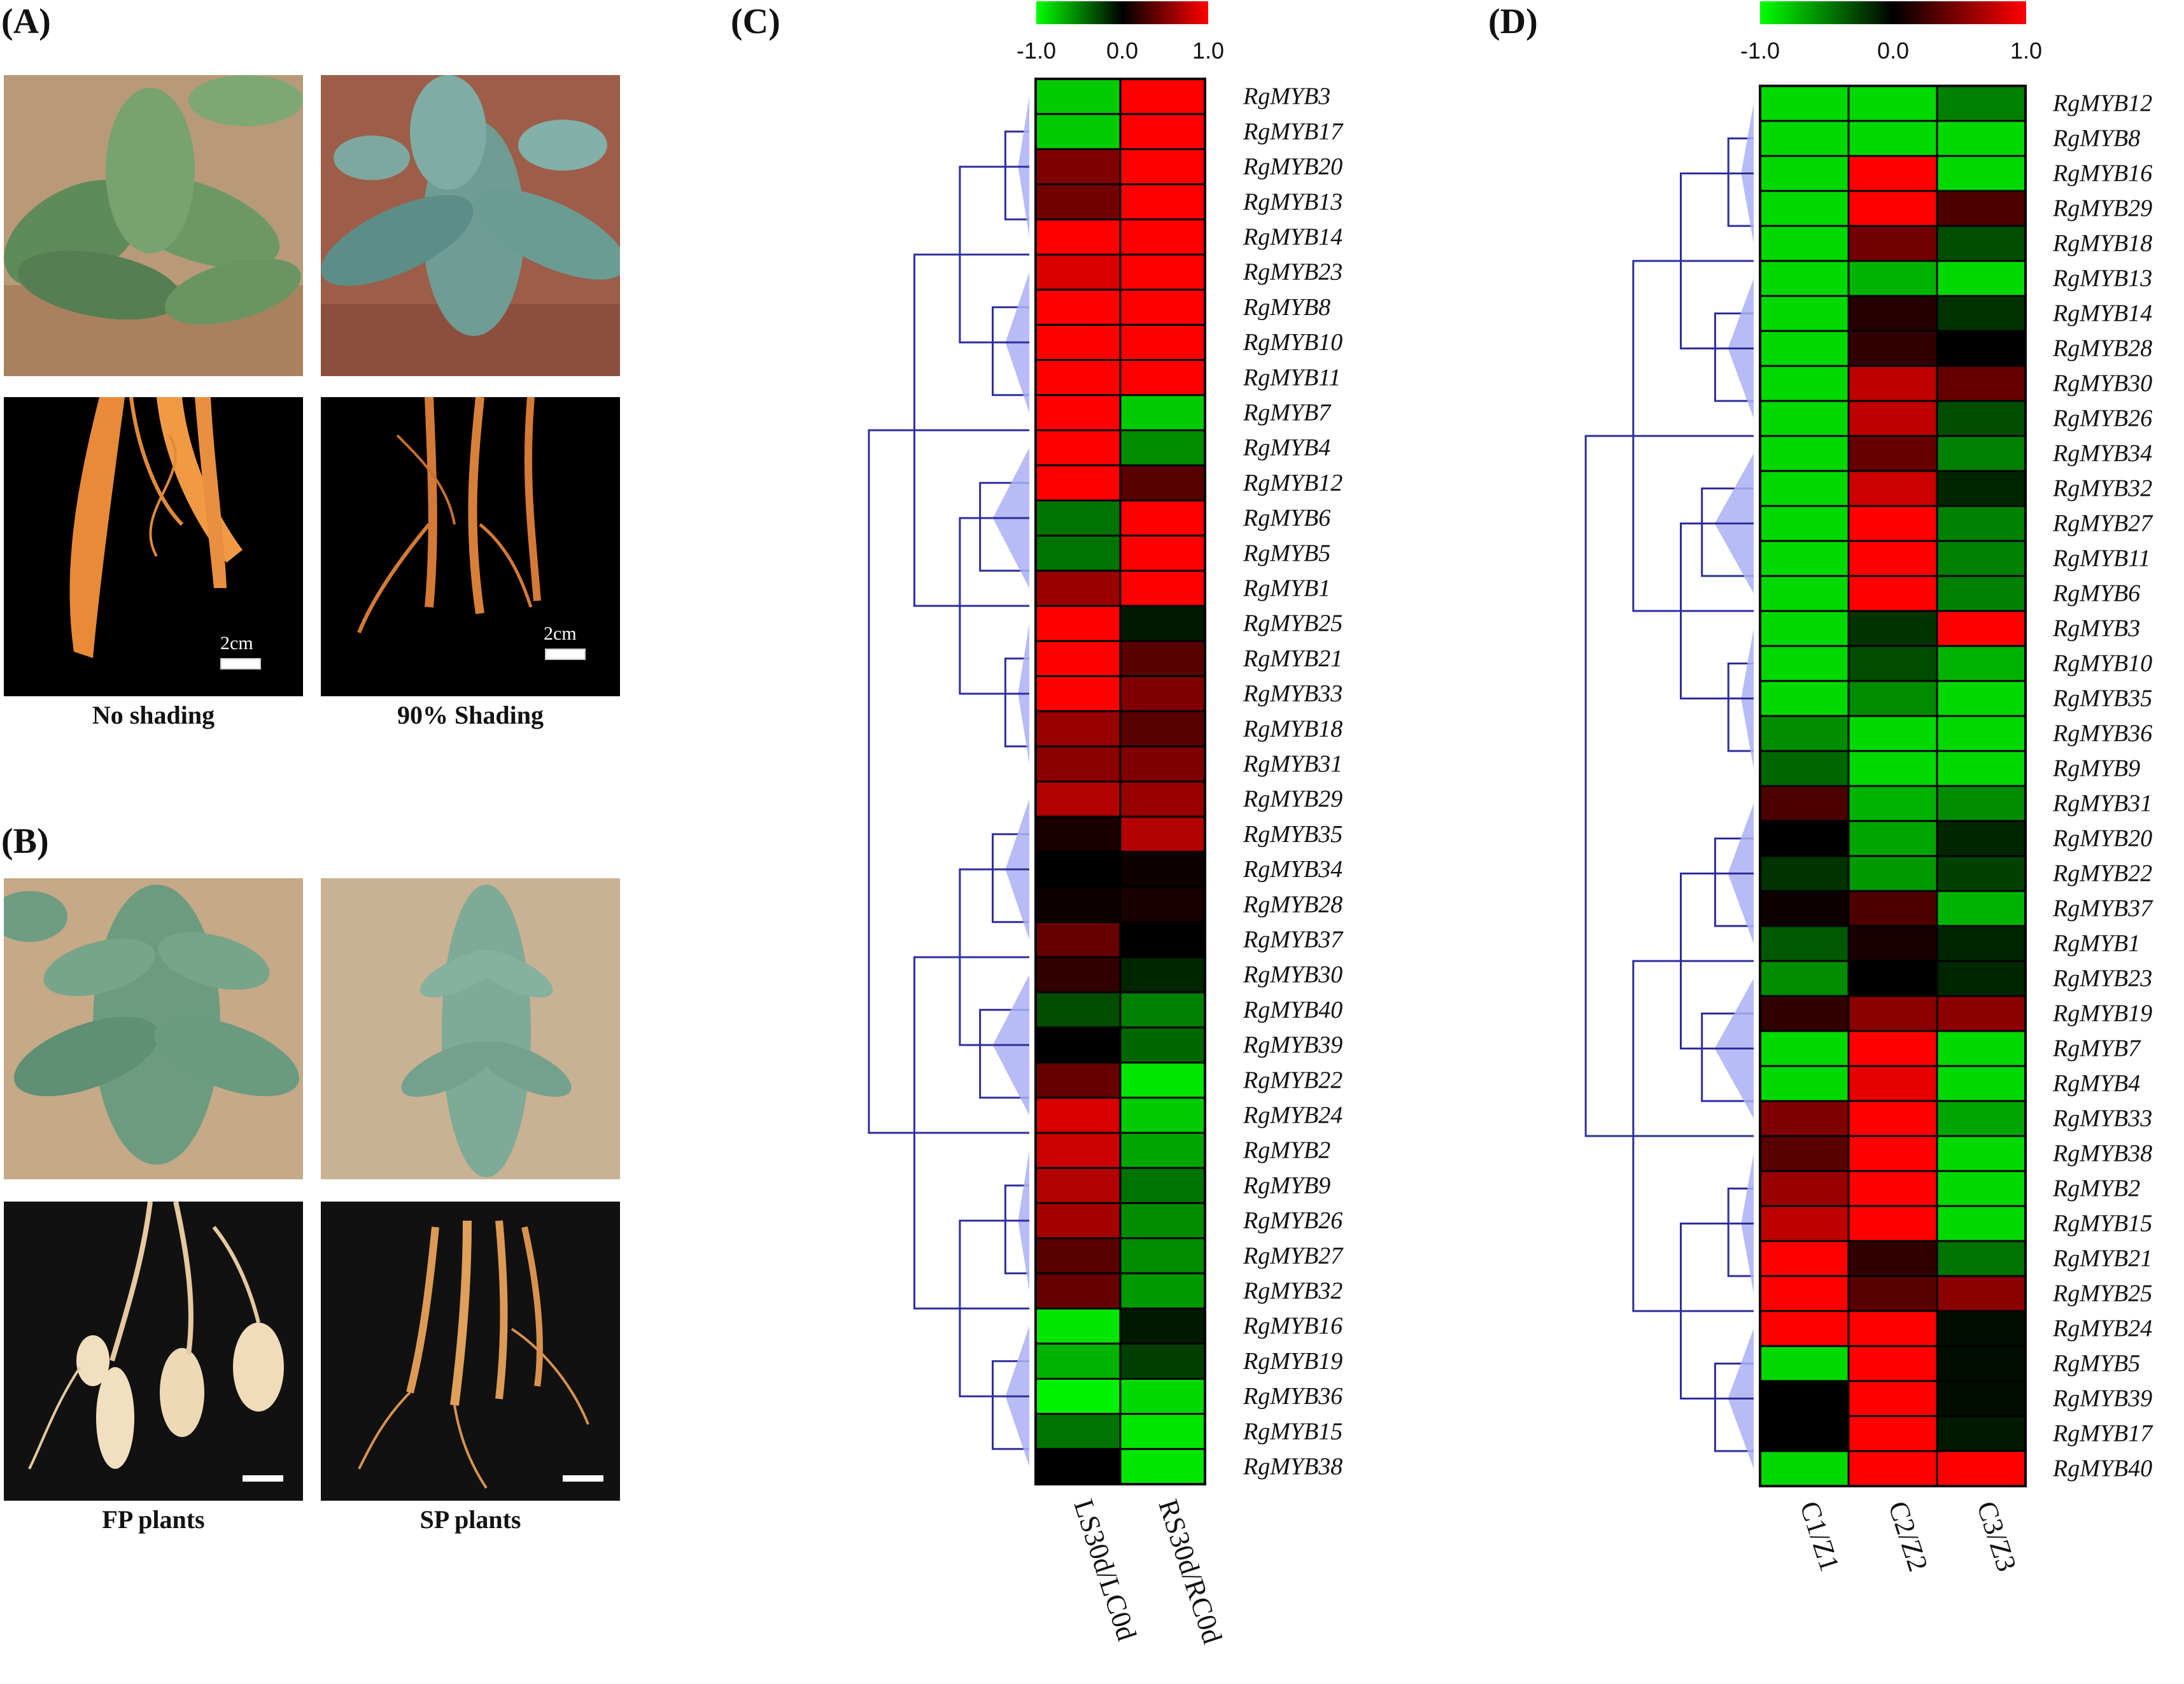 Image resolution: width=2184 pixels, height=1684 pixels. What do you see at coordinates (1292, 378) in the screenshot?
I see `row-label: RgMYB11` at bounding box center [1292, 378].